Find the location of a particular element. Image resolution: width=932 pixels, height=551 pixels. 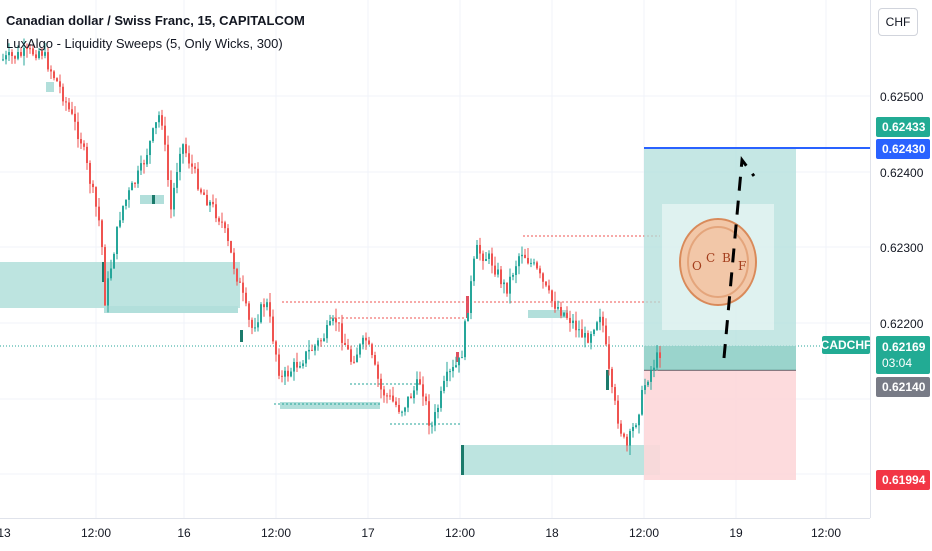

time-tick: 12:00 is located at coordinates (644, 533).